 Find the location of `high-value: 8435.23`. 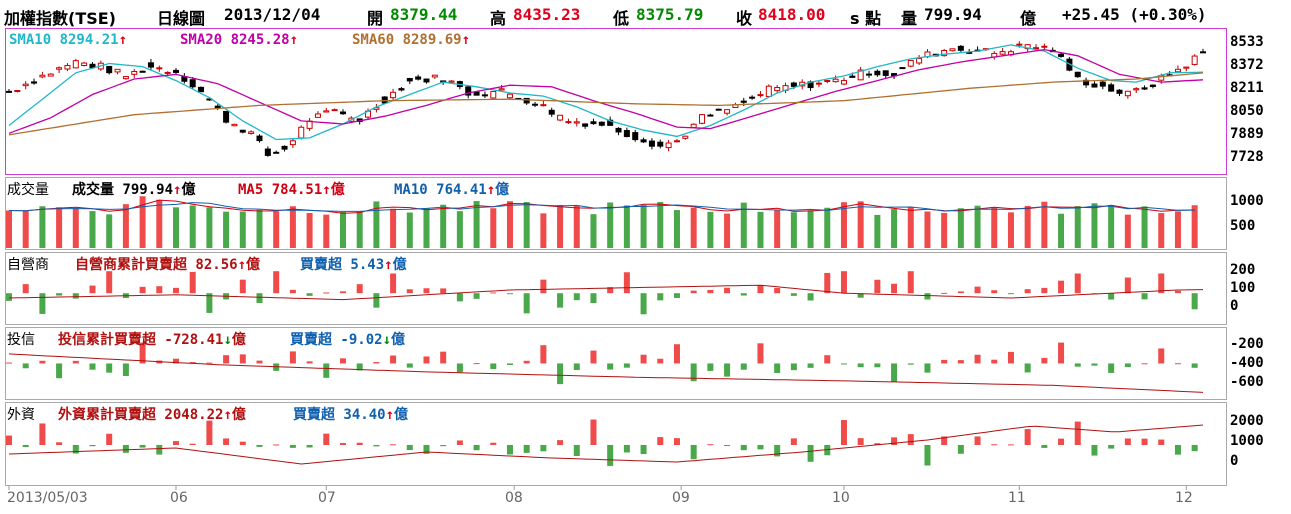

high-value: 8435.23 is located at coordinates (547, 14).